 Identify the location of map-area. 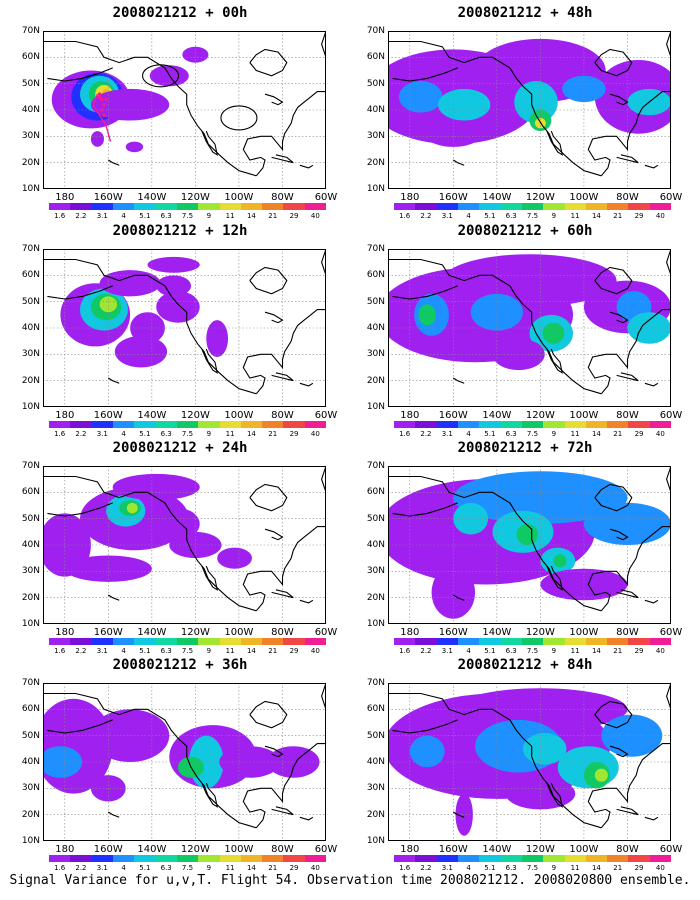
(529, 545).